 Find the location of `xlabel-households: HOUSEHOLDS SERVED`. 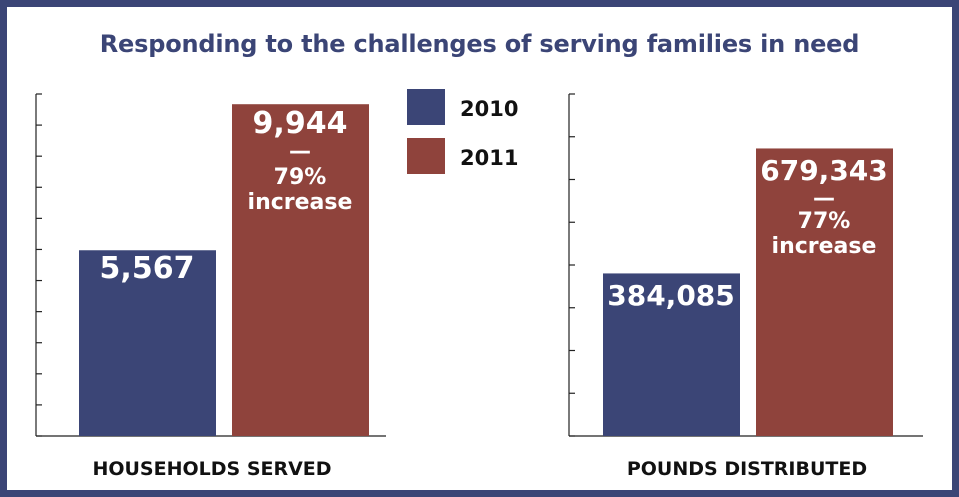

xlabel-households: HOUSEHOLDS SERVED is located at coordinates (211, 469).